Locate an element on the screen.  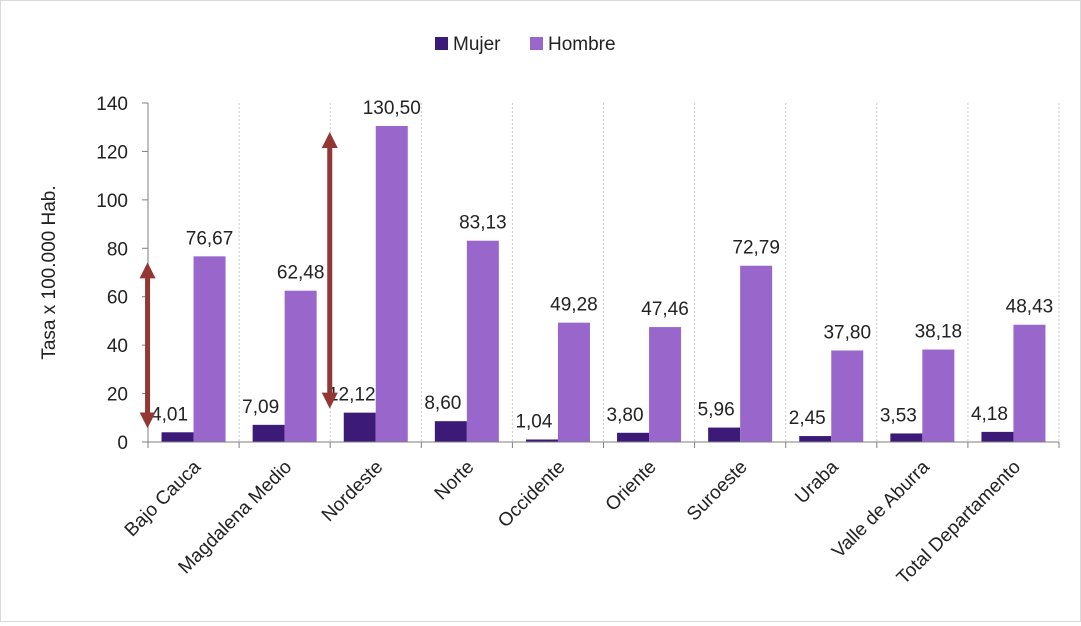
x-category-label: Suroeste is located at coordinates (717, 491).